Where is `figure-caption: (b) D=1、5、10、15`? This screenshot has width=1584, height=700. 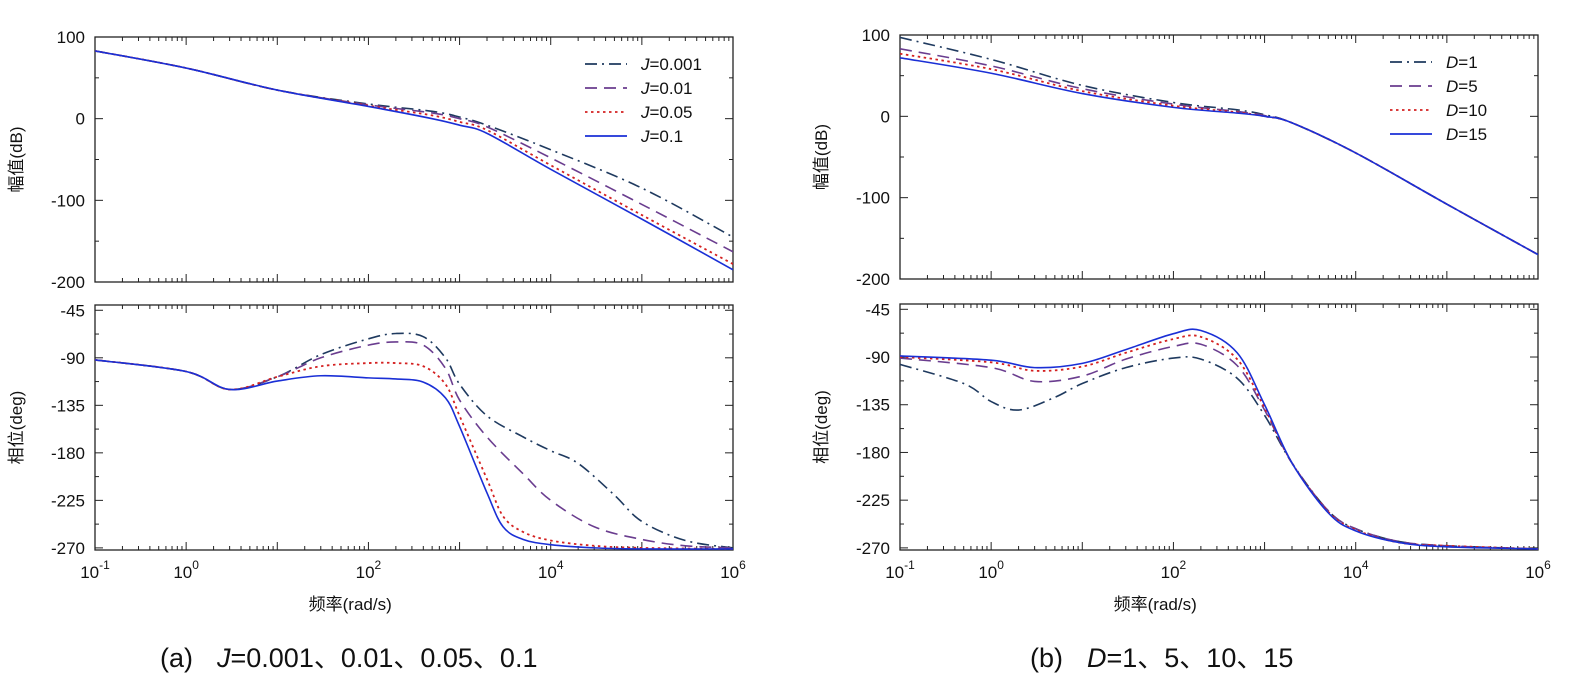 figure-caption: (b) D=1、5、10、15 is located at coordinates (1161, 658).